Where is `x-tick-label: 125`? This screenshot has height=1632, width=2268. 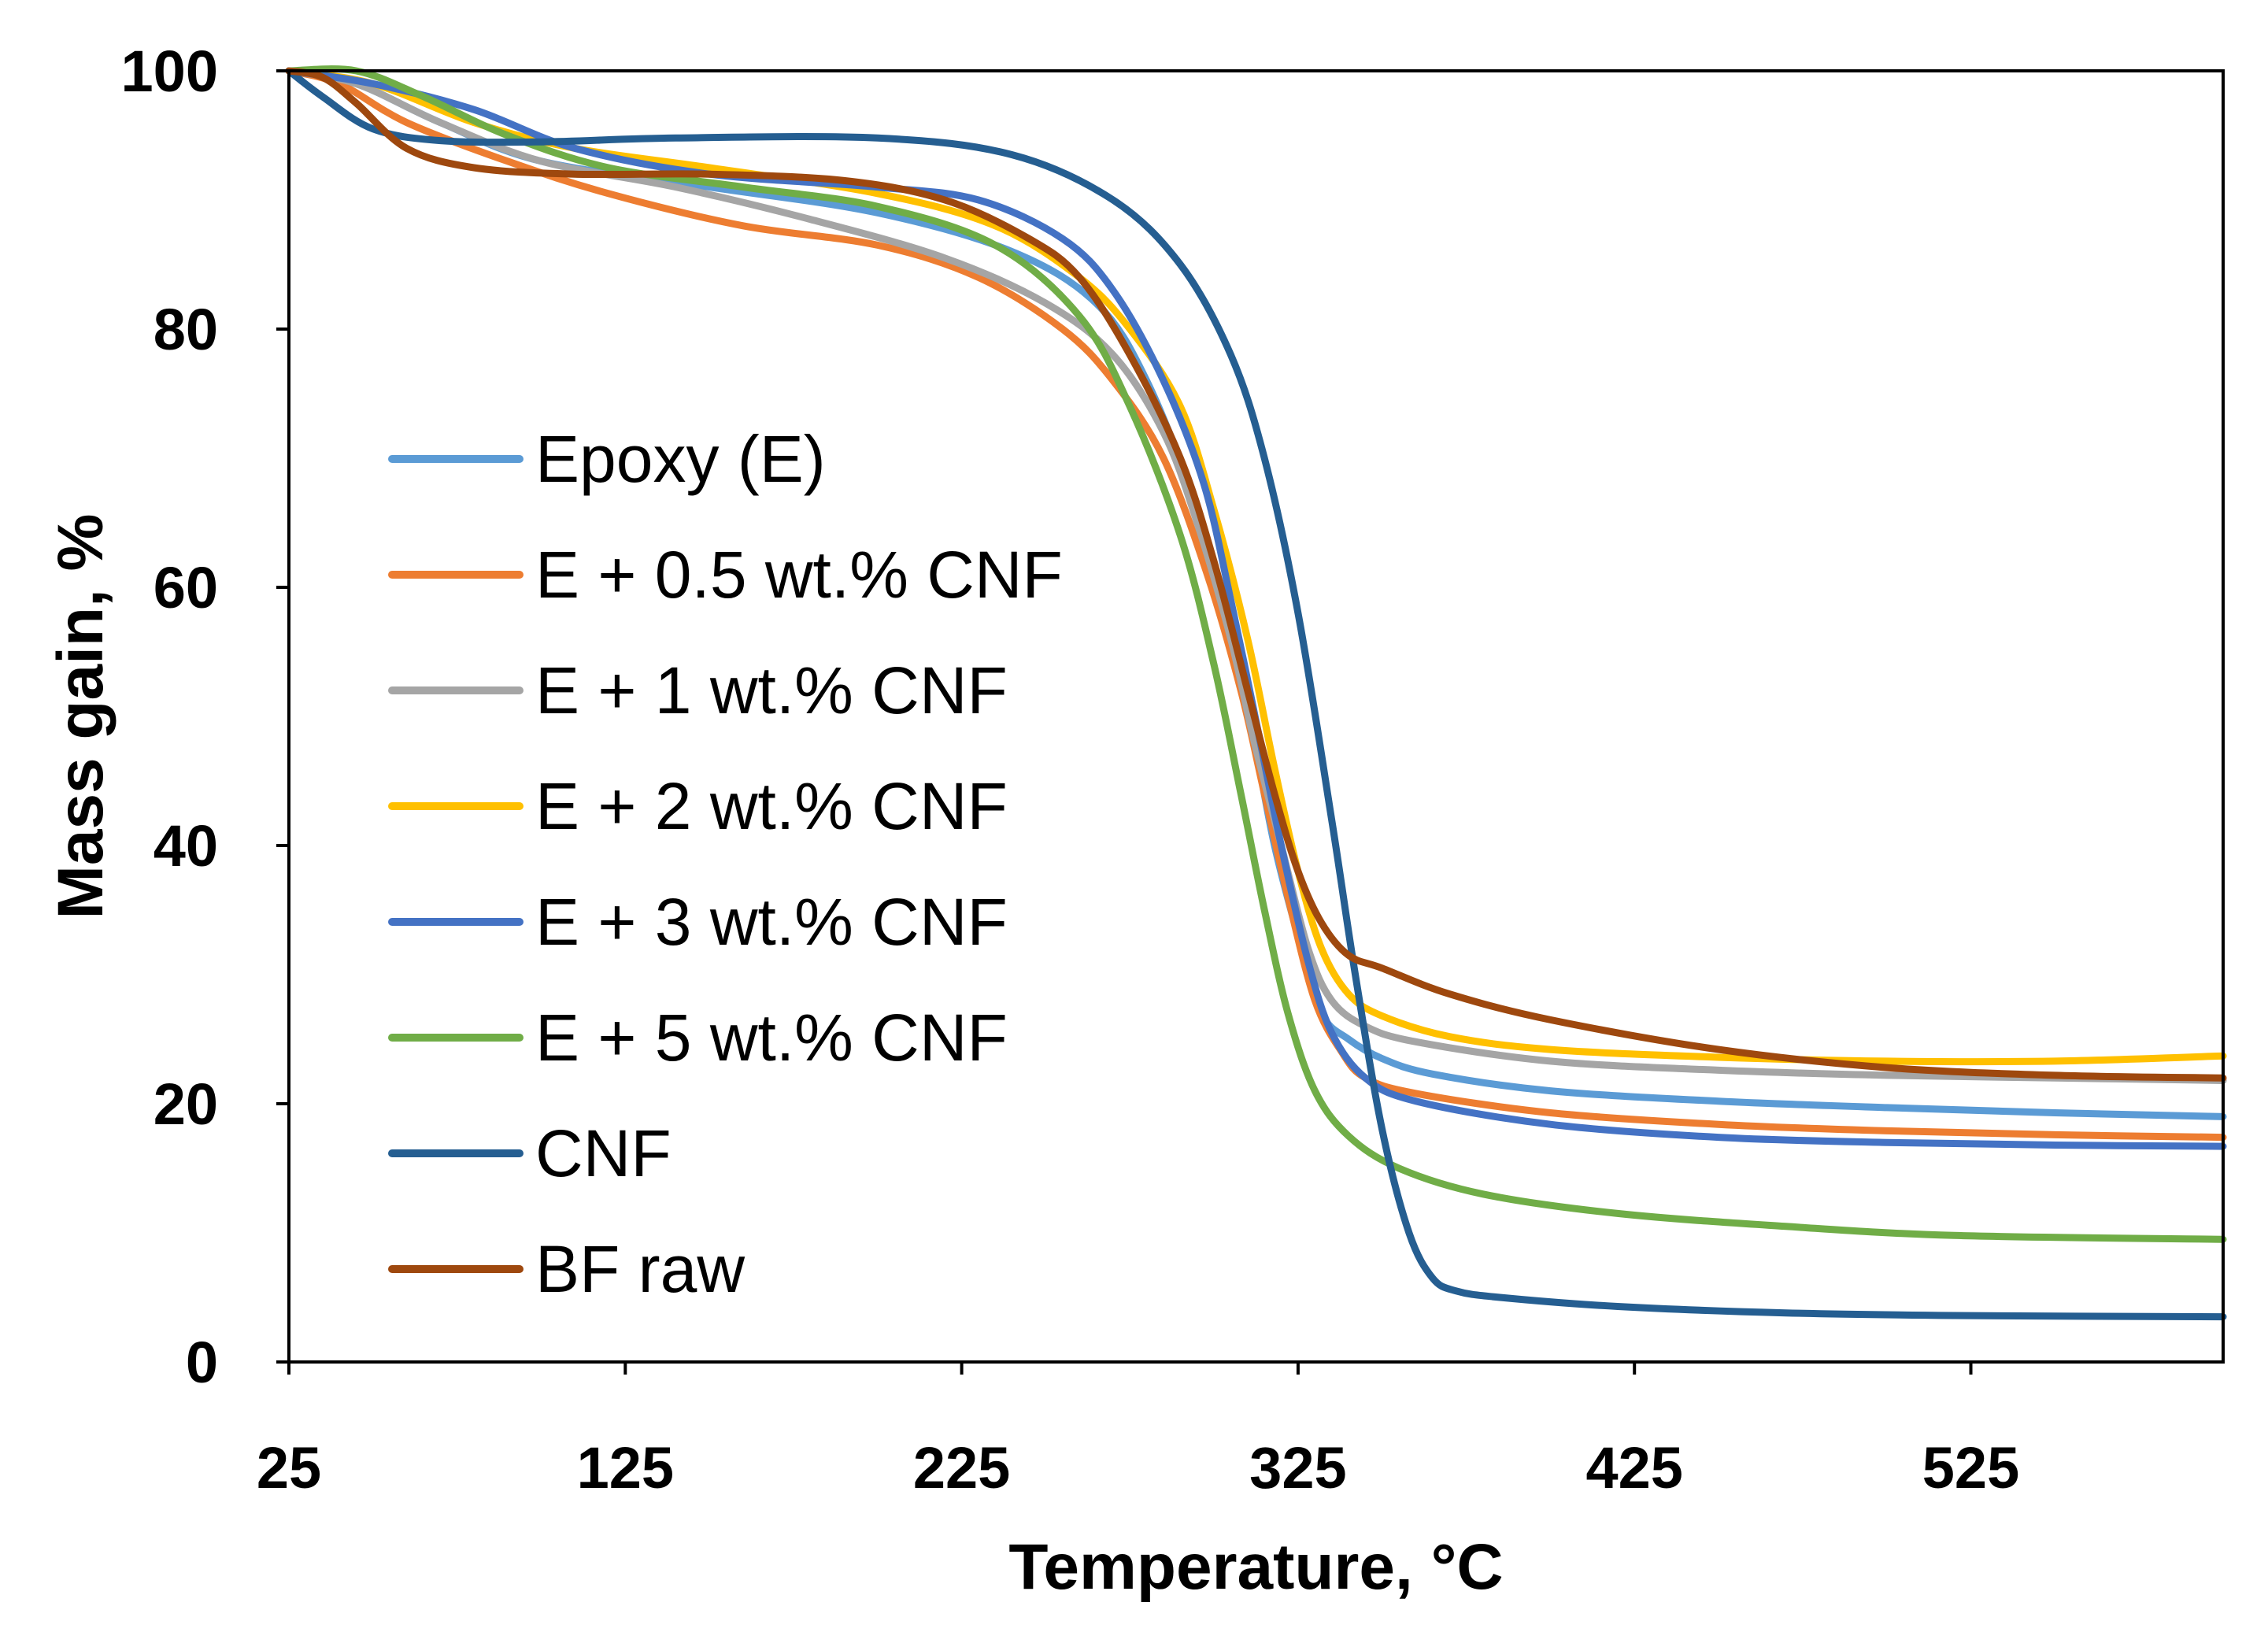
x-tick-label: 125 is located at coordinates (625, 1468).